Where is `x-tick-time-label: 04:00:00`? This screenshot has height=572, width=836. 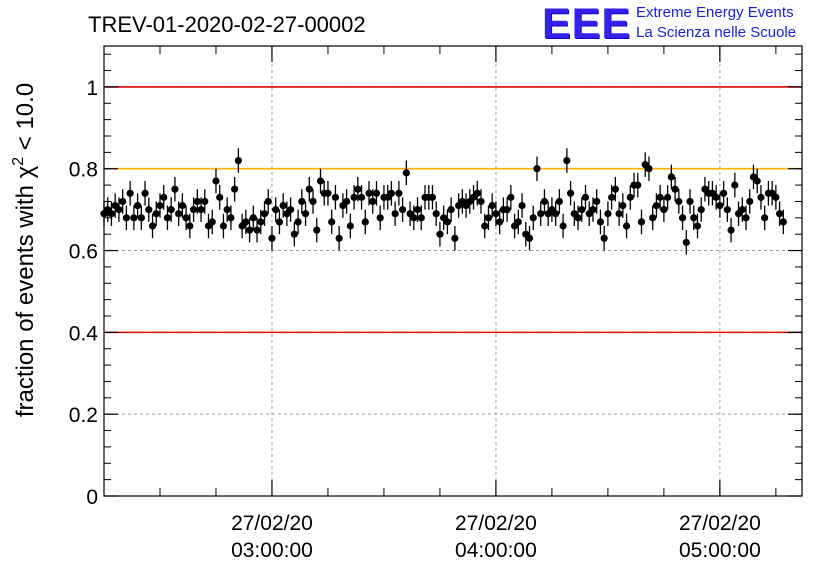 x-tick-time-label: 04:00:00 is located at coordinates (496, 550).